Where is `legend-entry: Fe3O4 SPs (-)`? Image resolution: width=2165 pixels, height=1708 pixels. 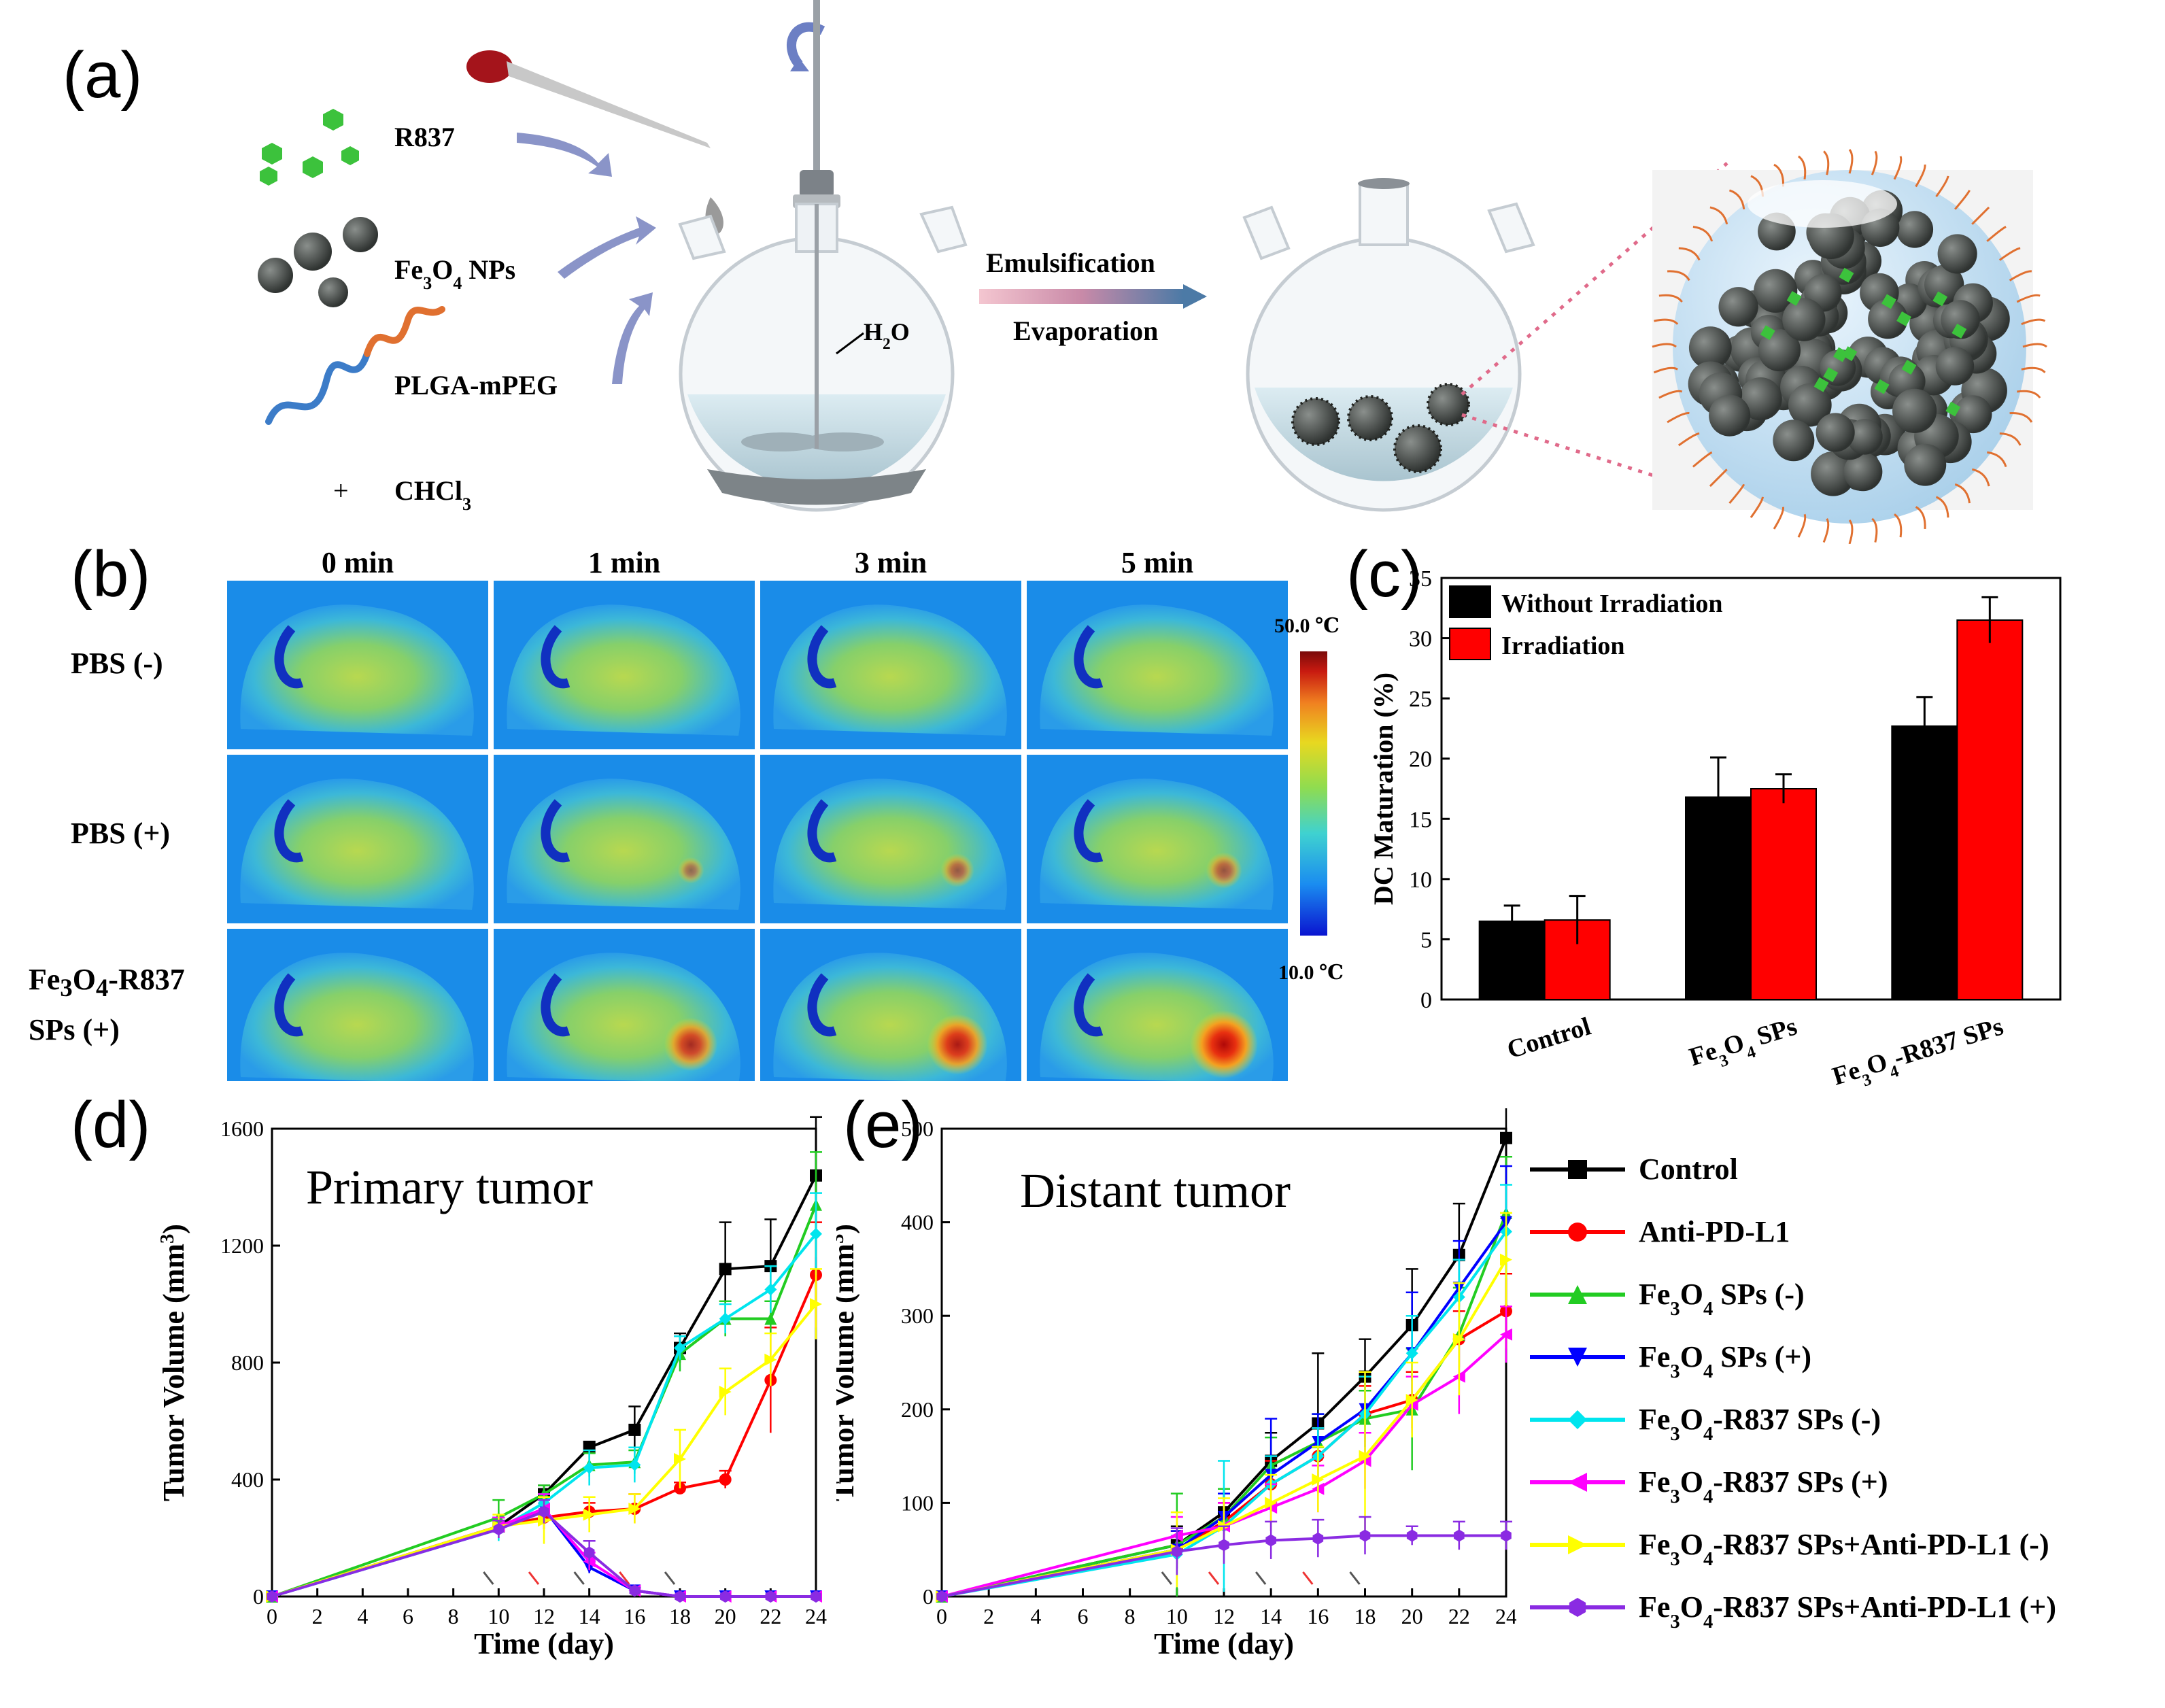
legend-entry: Fe3O4 SPs (-) is located at coordinates (1667, 1299).